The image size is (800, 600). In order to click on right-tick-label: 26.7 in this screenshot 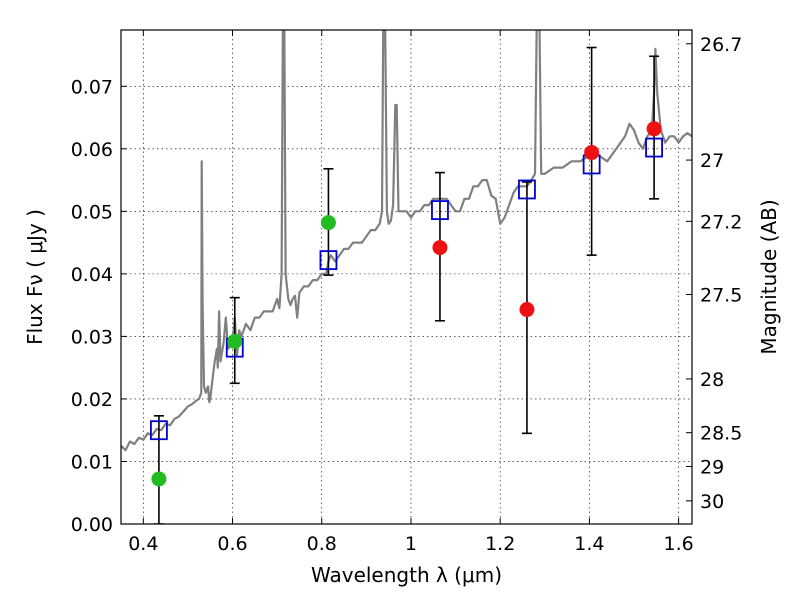, I will do `click(721, 45)`.